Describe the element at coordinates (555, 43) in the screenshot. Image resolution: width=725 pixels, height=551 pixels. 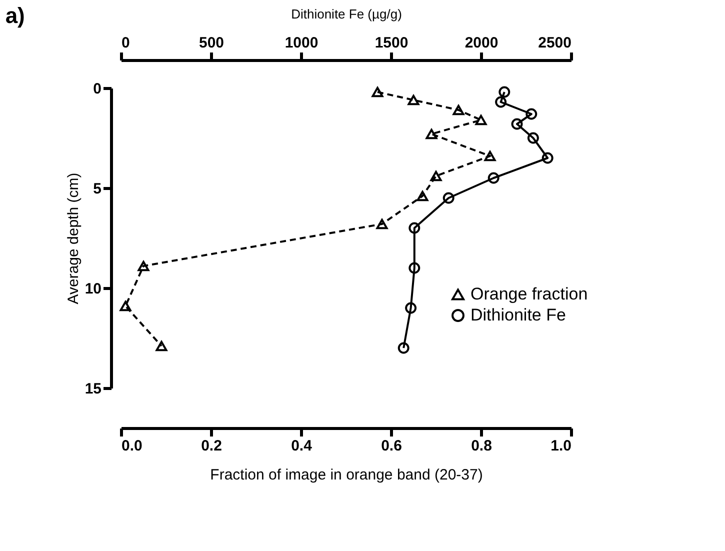
I see `x2-tick-label: 2500` at that location.